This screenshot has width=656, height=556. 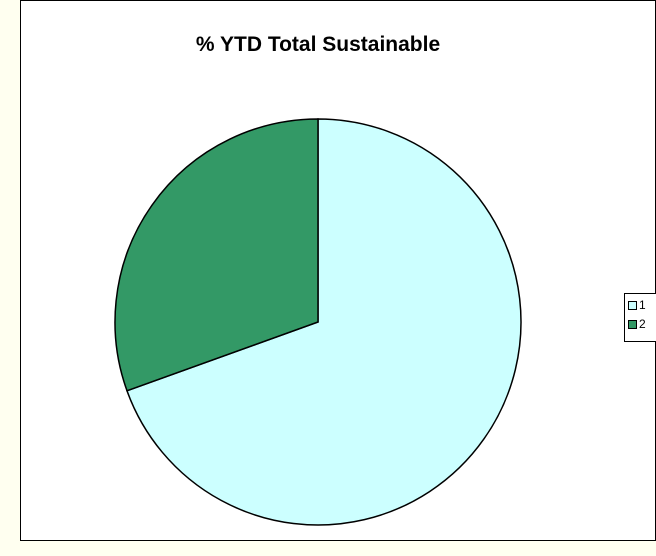 What do you see at coordinates (642, 305) in the screenshot?
I see `legend-label: 1` at bounding box center [642, 305].